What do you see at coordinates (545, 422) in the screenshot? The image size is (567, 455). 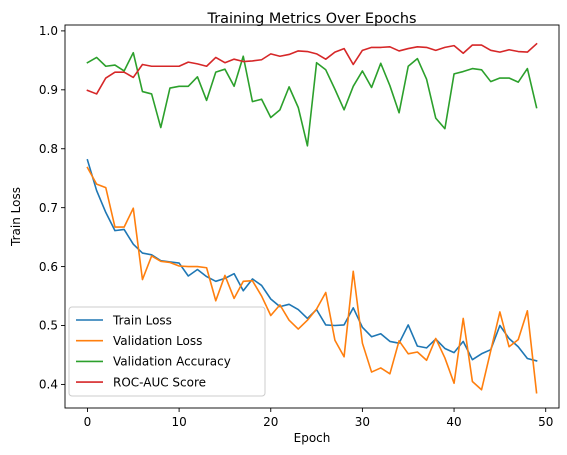 I see `x-tick-label: 50` at bounding box center [545, 422].